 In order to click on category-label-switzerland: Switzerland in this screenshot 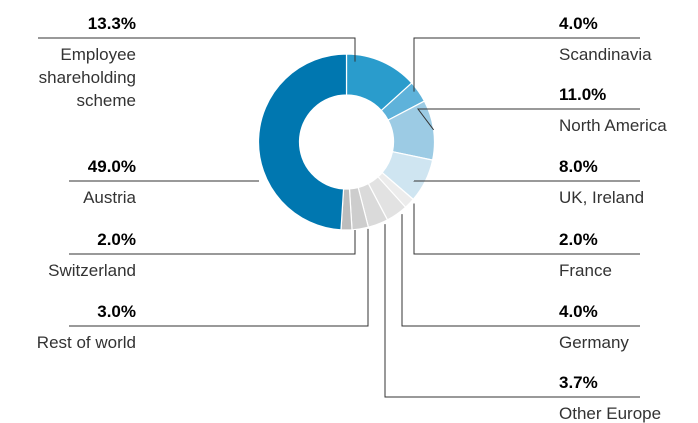, I will do `click(92, 270)`.